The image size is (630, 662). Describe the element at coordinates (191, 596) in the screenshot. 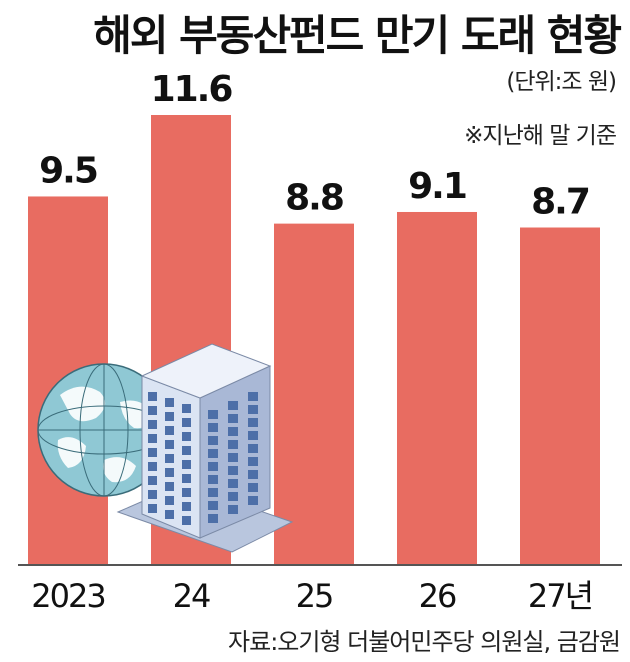

I see `x-tick-label-1: 24` at that location.